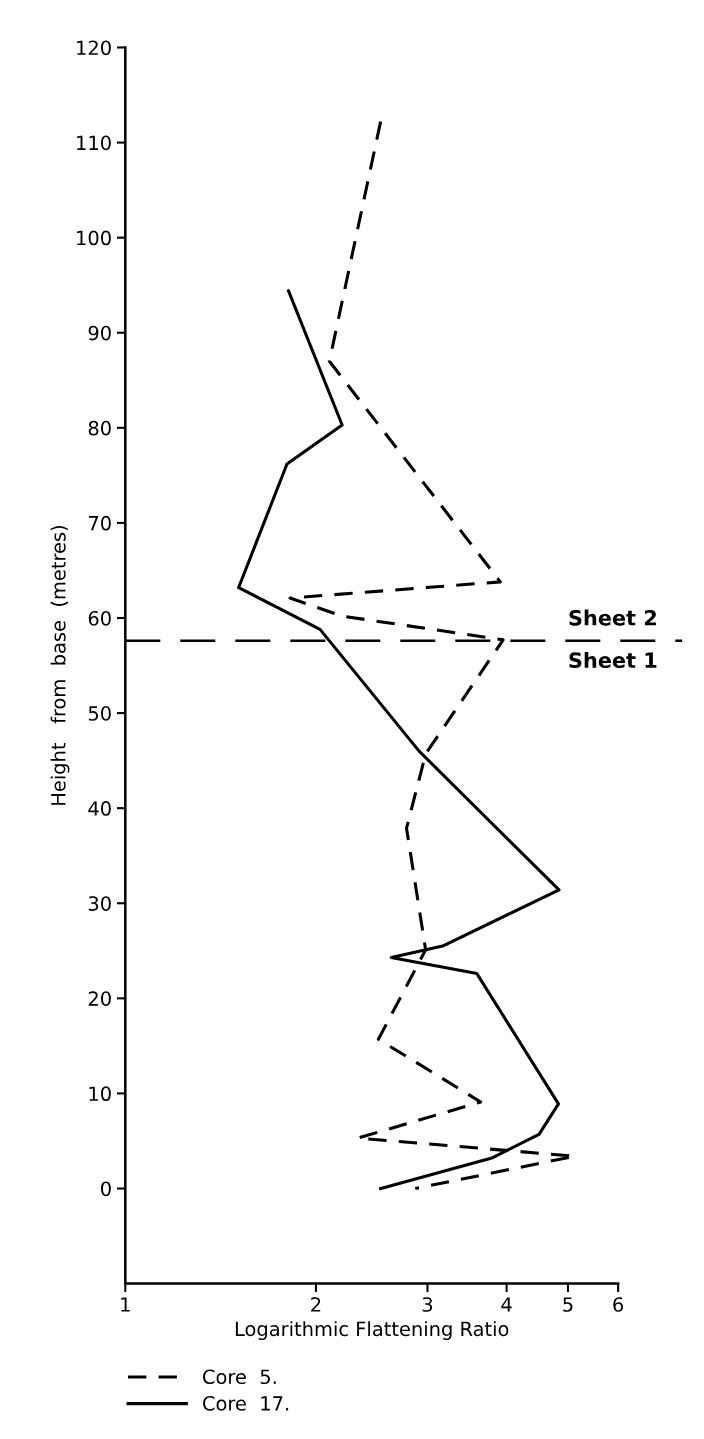  Describe the element at coordinates (316, 1304) in the screenshot. I see `x-tick-label: 2` at that location.